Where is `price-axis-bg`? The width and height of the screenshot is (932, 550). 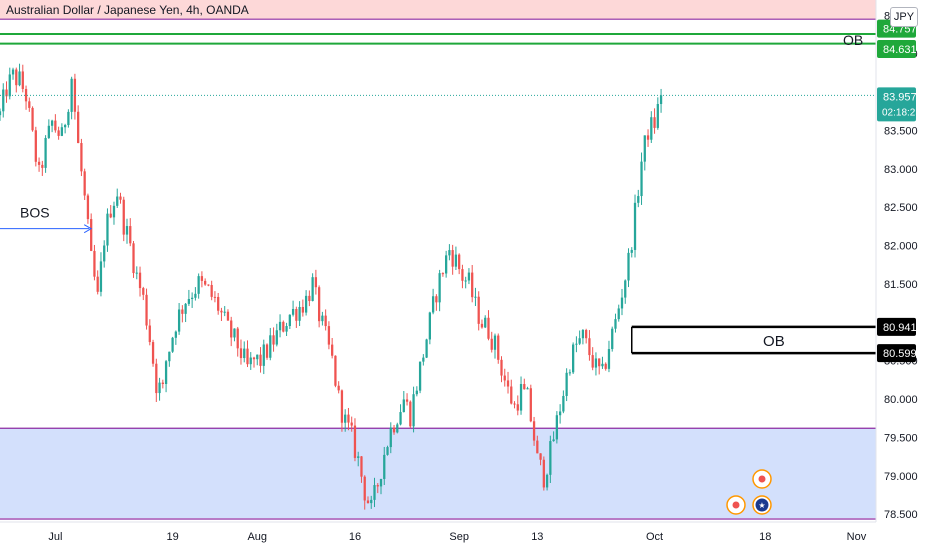
price-axis-bg is located at coordinates (904, 275).